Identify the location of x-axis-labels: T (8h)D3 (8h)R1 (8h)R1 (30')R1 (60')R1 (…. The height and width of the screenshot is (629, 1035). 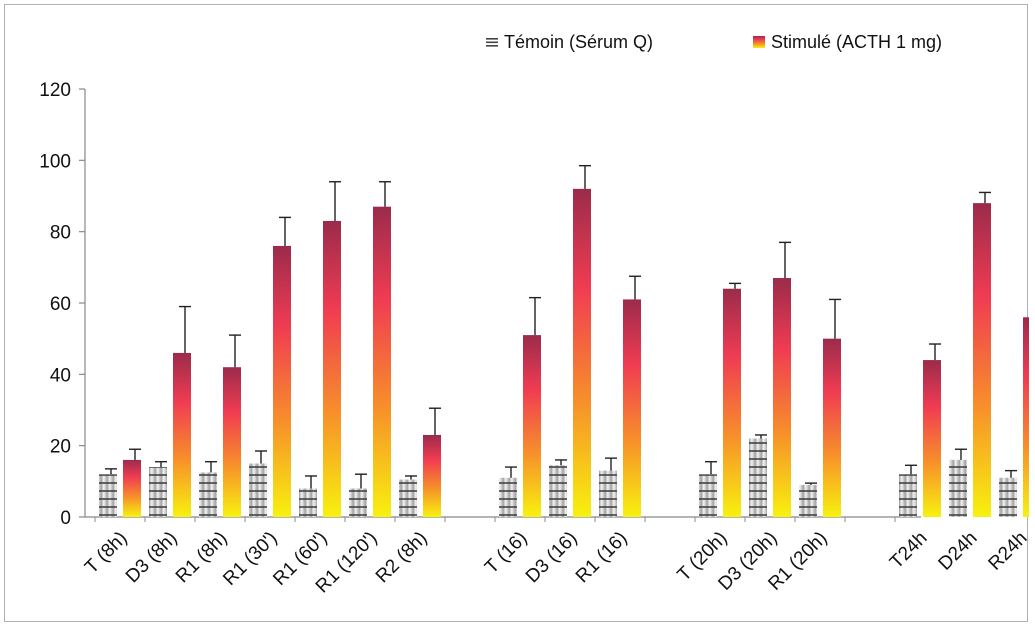
(555, 563).